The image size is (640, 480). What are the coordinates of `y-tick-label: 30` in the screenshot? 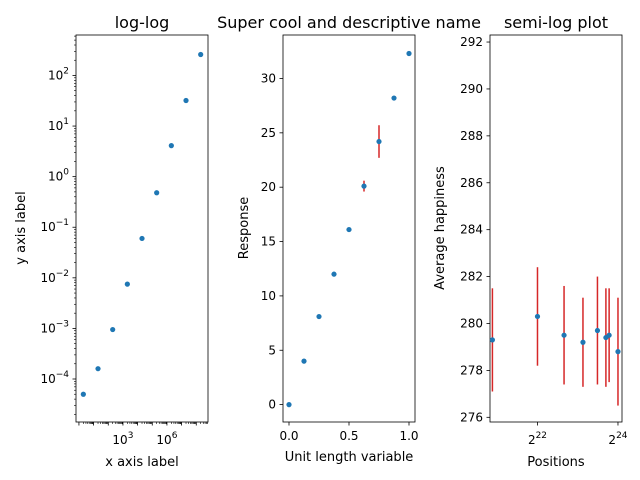 It's located at (268, 78).